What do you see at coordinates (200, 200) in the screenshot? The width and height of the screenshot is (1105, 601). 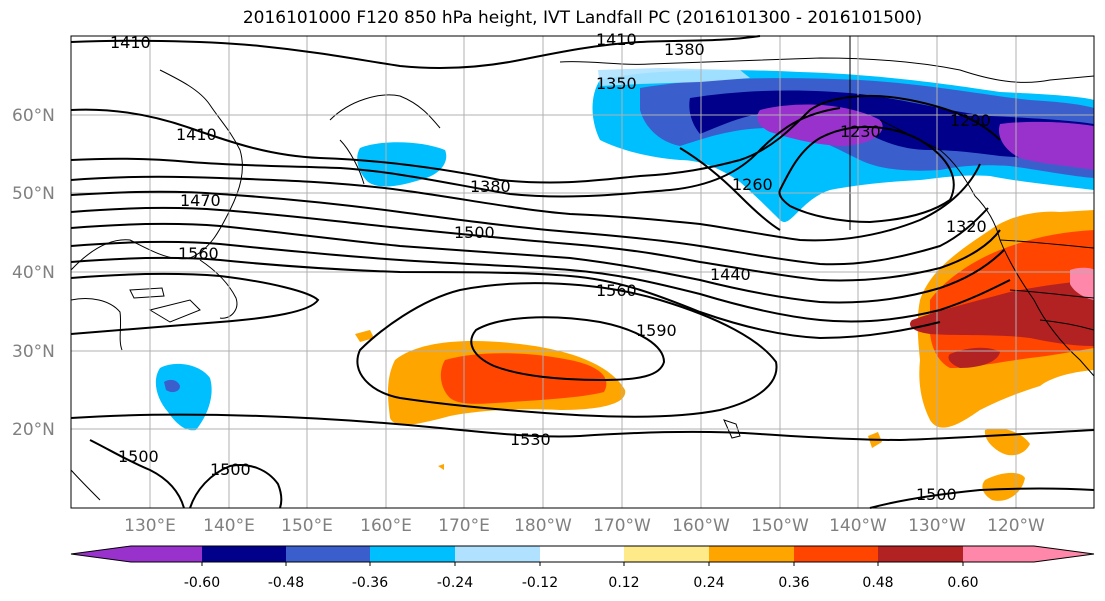 I see `contour-label: 1470` at bounding box center [200, 200].